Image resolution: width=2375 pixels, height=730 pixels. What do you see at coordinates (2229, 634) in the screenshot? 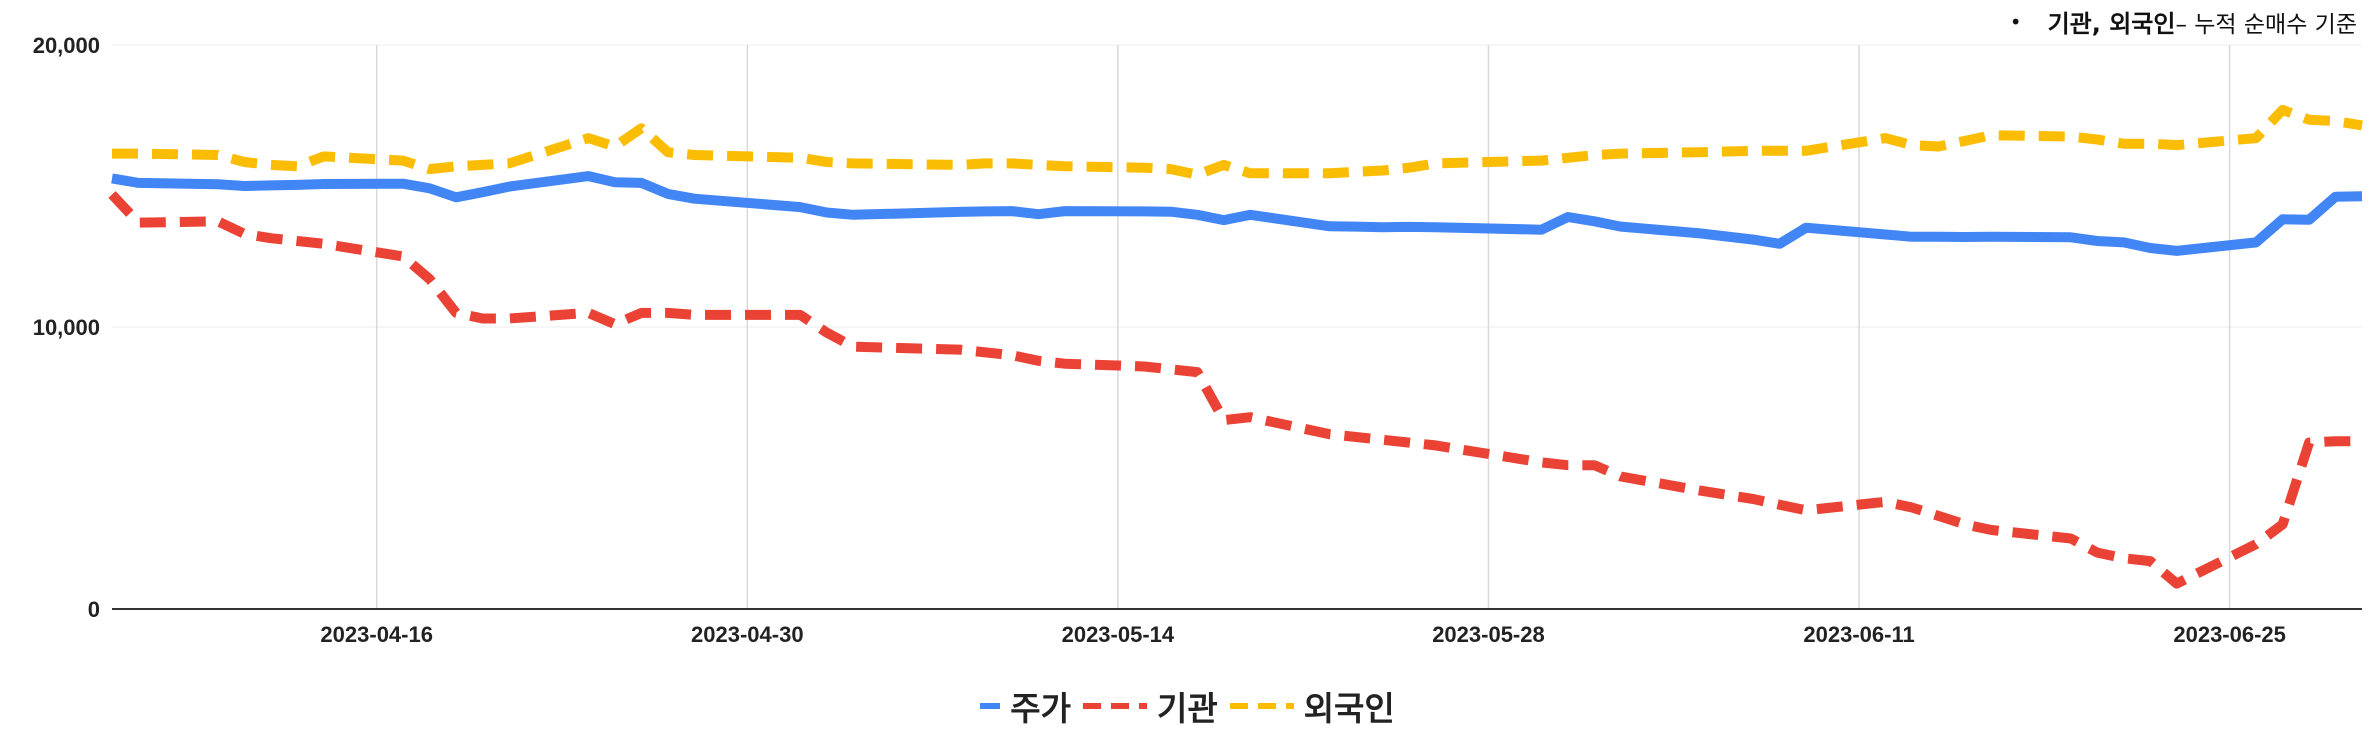
I see `x-tick-label: 2023-06-25` at bounding box center [2229, 634].